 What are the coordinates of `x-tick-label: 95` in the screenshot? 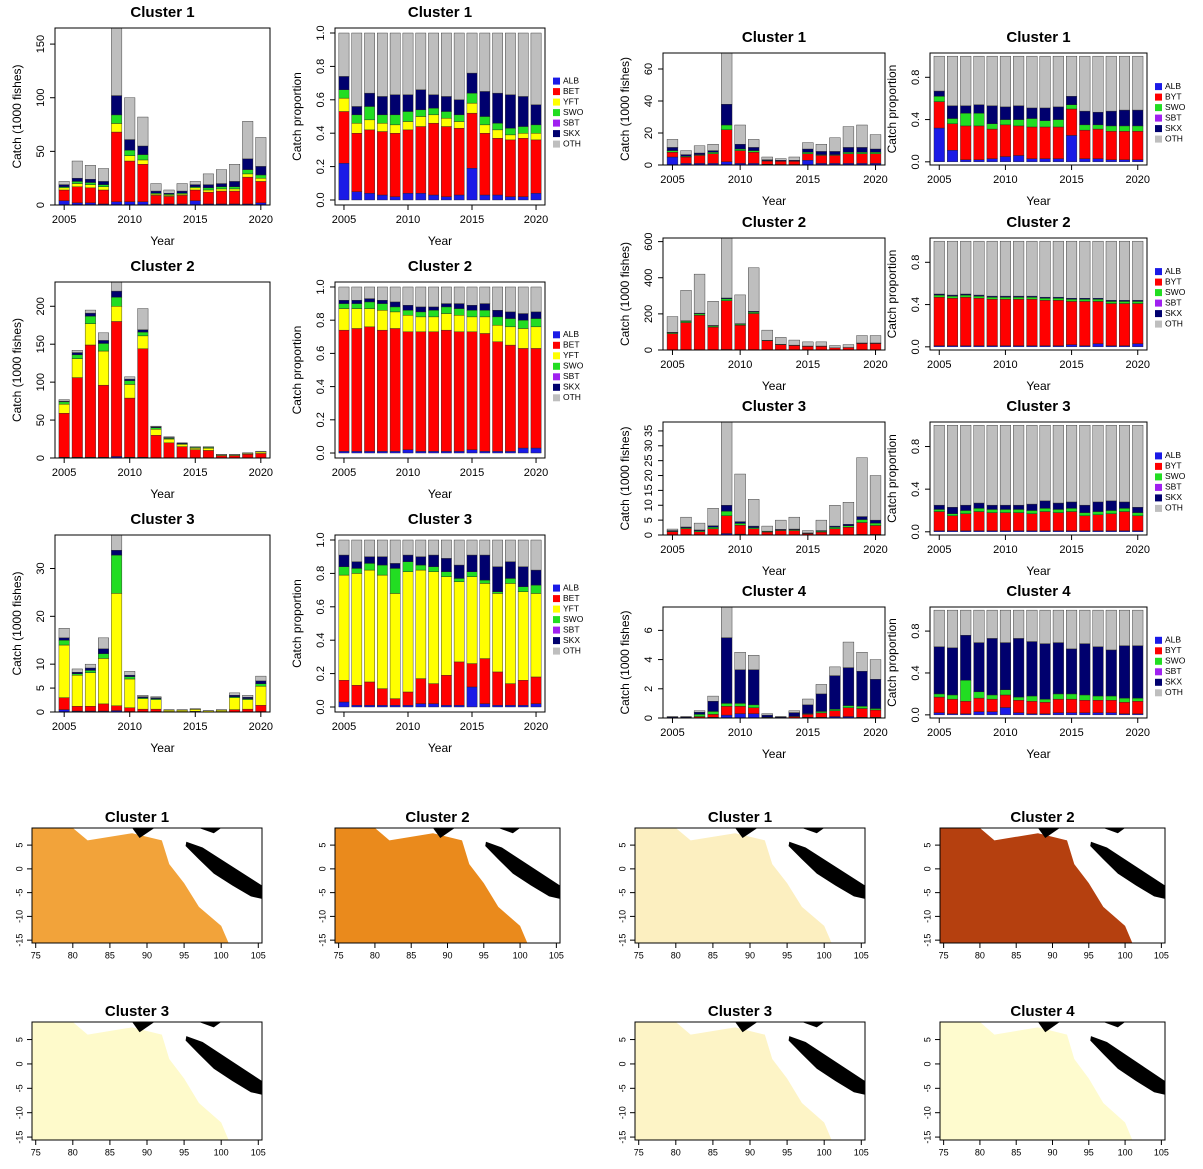 It's located at (787, 1152).